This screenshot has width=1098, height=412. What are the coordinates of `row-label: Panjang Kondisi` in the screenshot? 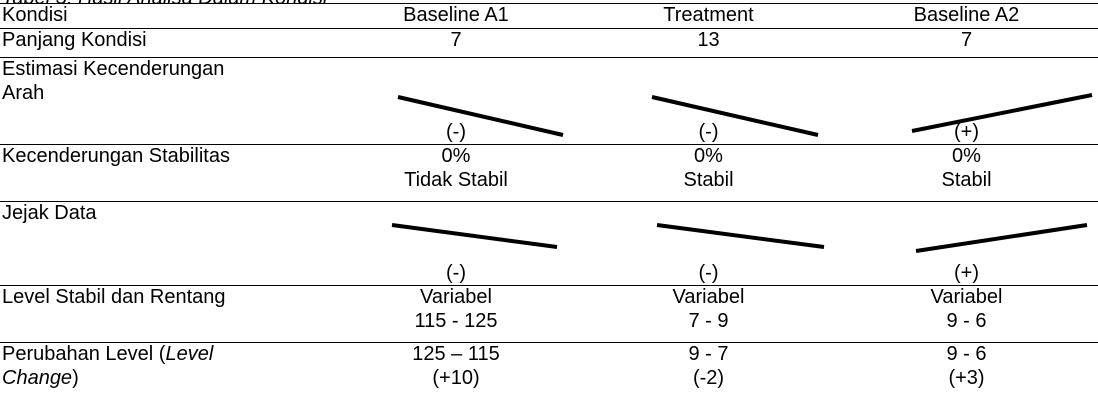 It's located at (165, 42).